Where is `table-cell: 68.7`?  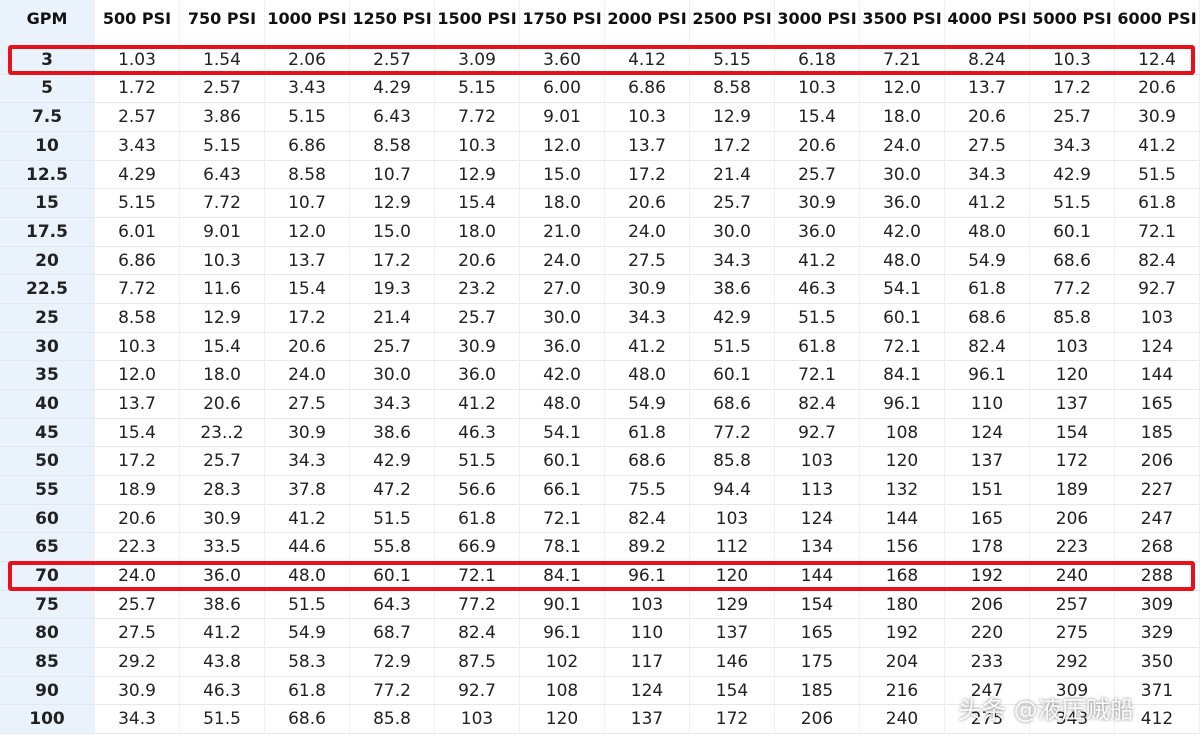 table-cell: 68.7 is located at coordinates (392, 634).